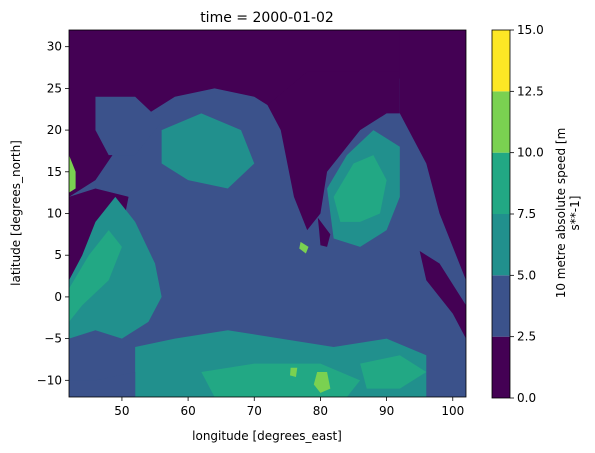 Image resolution: width=595 pixels, height=453 pixels. Describe the element at coordinates (267, 18) in the screenshot. I see `chart-title: time = 2000-01-02` at that location.